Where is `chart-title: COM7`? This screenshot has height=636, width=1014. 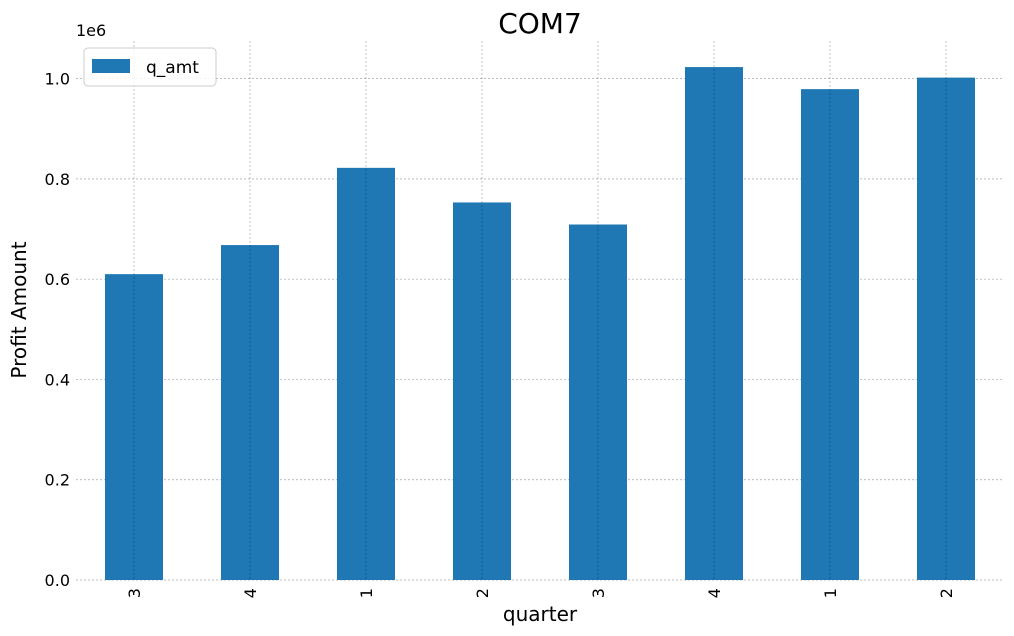
chart-title: COM7 is located at coordinates (540, 23).